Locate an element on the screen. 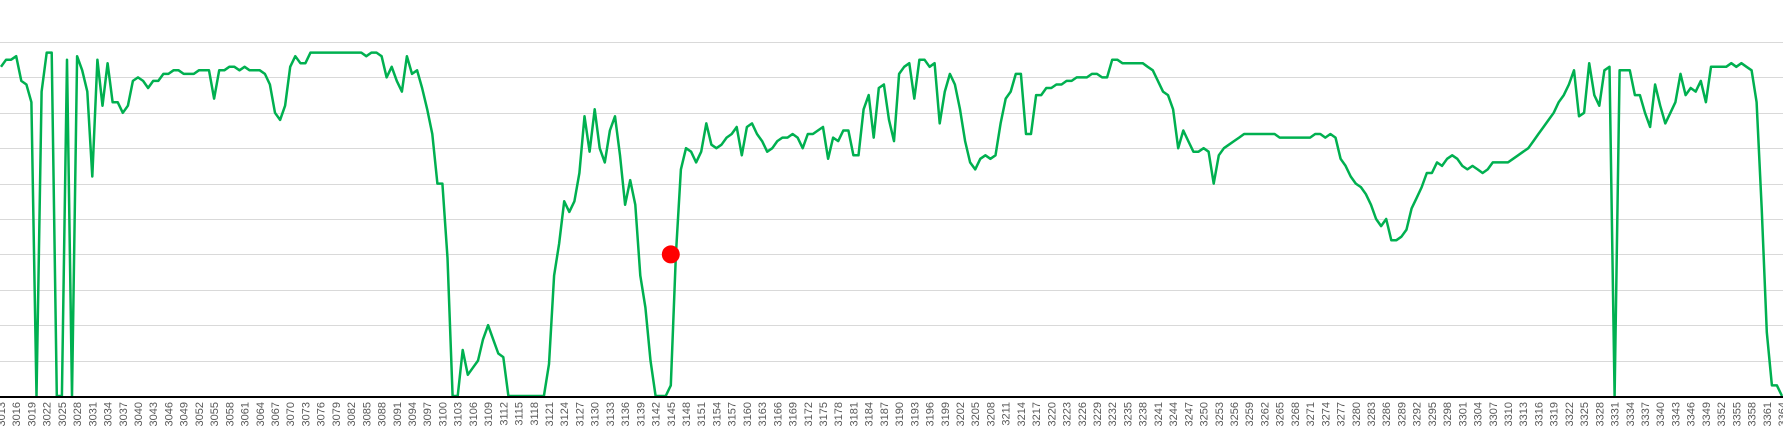 The image size is (1783, 440). x-tick-label: 3106 is located at coordinates (474, 414).